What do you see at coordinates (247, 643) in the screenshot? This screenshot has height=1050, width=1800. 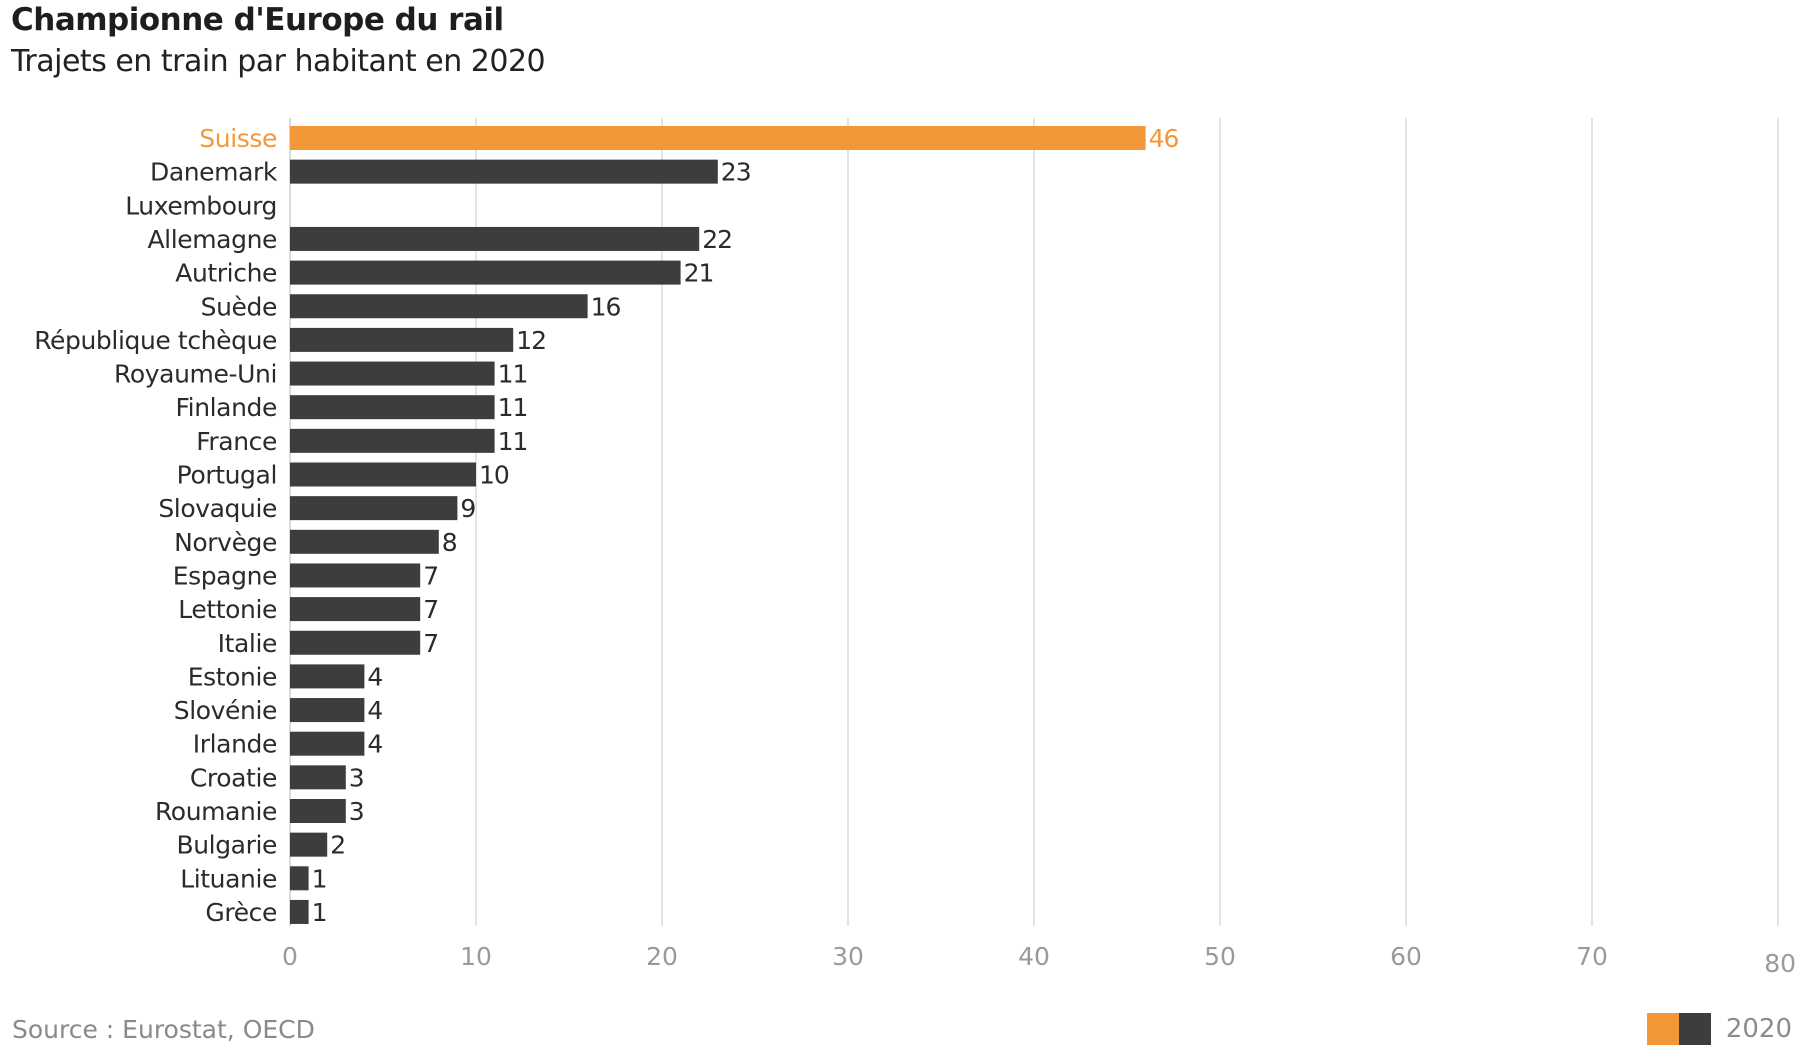 I see `category-label: Italie` at bounding box center [247, 643].